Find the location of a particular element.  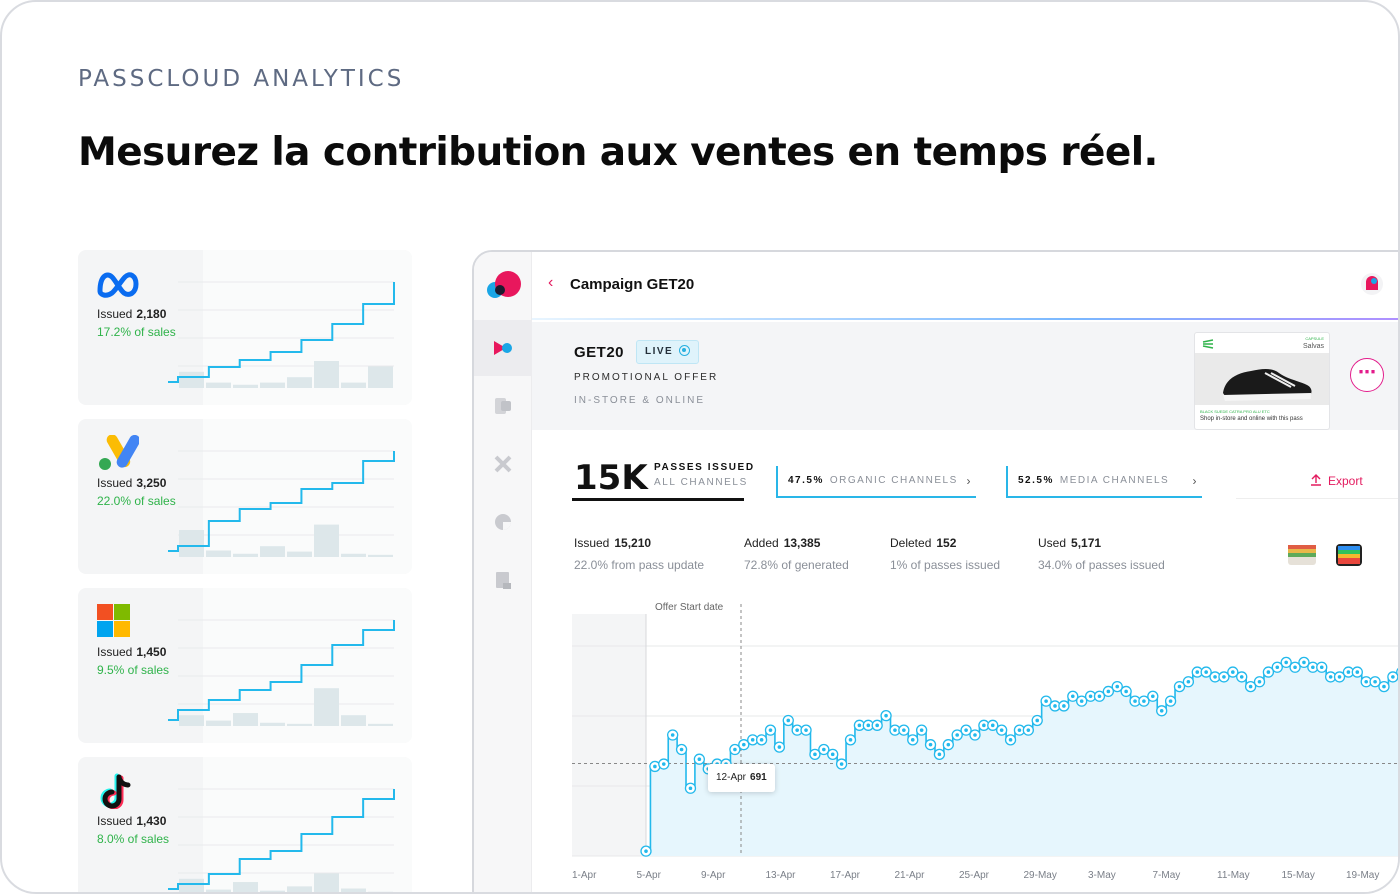

nav-campaigns is located at coordinates (503, 348).